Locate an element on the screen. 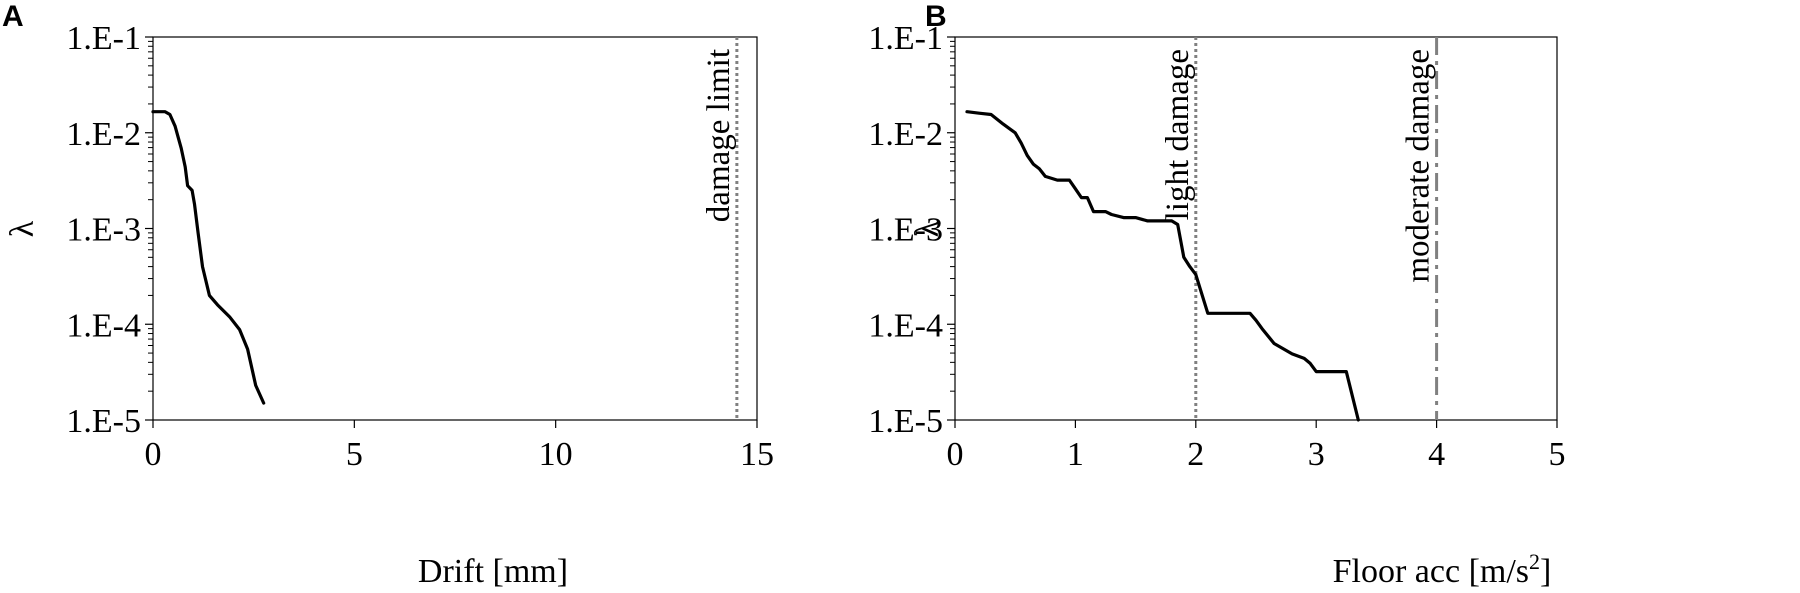  y-tick-label-b: 1.E-3 is located at coordinates (905, 230).